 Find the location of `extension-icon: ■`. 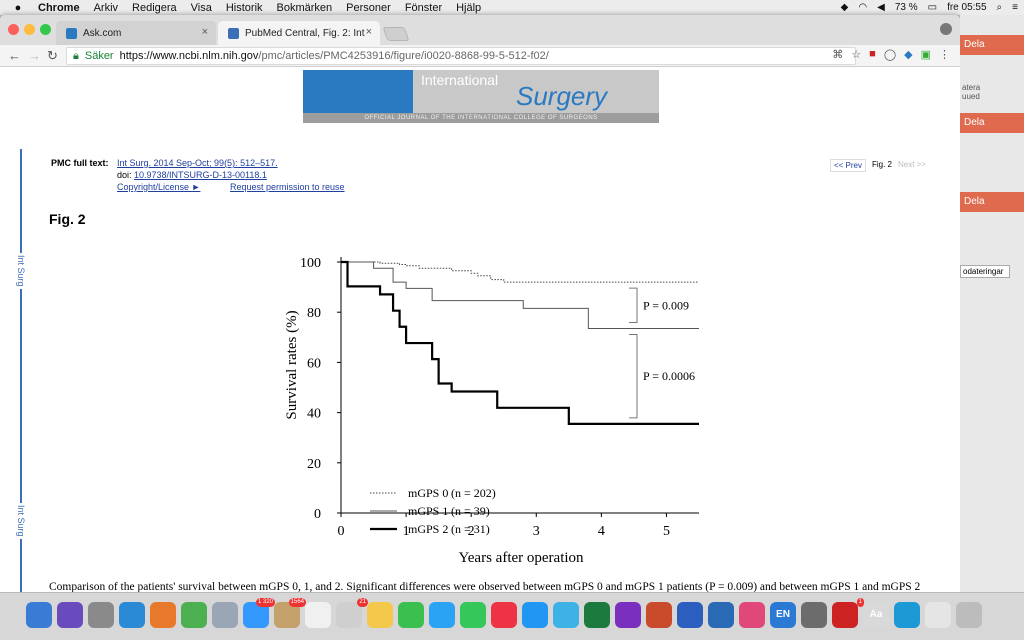

extension-icon: ■ is located at coordinates (872, 54).